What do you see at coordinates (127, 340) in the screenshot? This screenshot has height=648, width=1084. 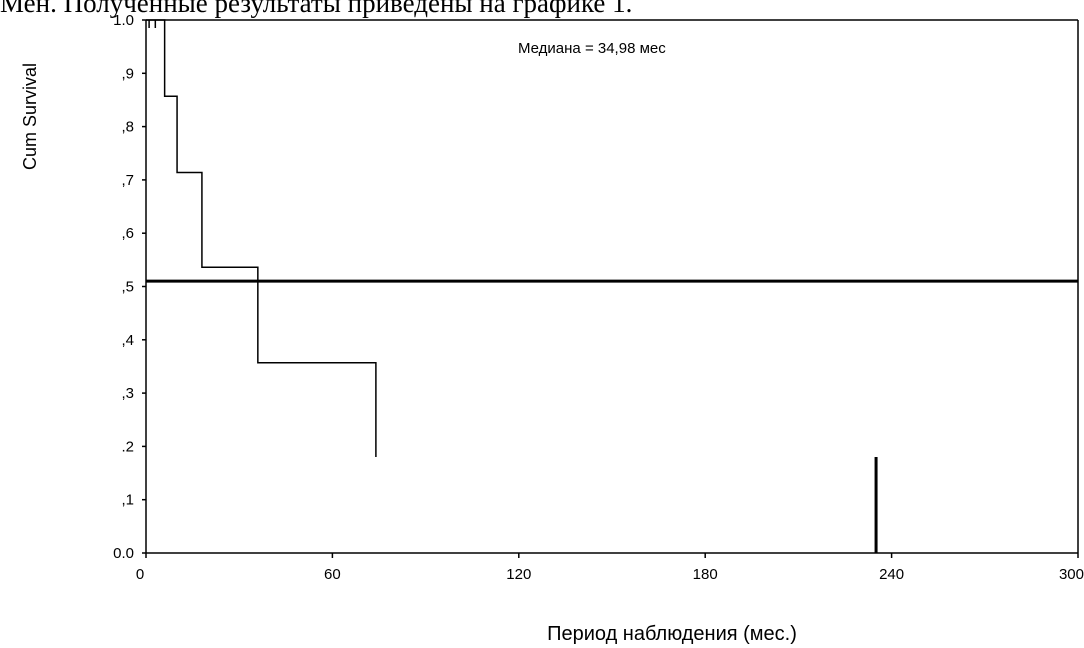 I see `y-tick-label: ,4` at bounding box center [127, 340].